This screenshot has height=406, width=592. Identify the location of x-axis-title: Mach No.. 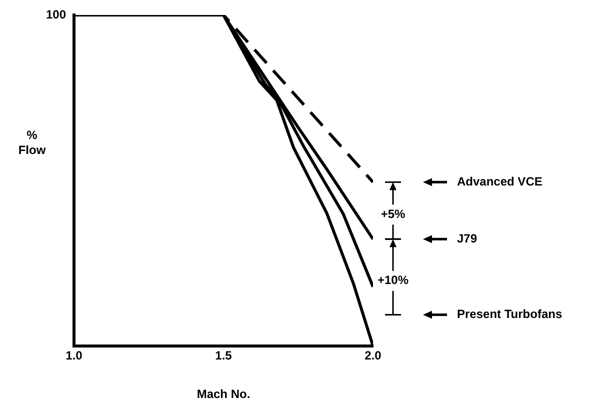
(223, 394).